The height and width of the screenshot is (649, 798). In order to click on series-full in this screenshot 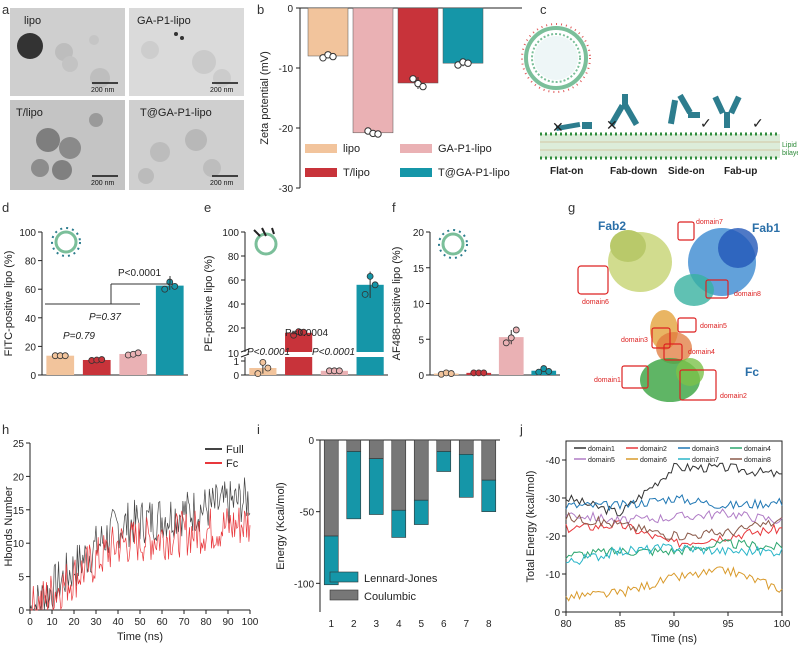, I will do `click(140, 544)`.